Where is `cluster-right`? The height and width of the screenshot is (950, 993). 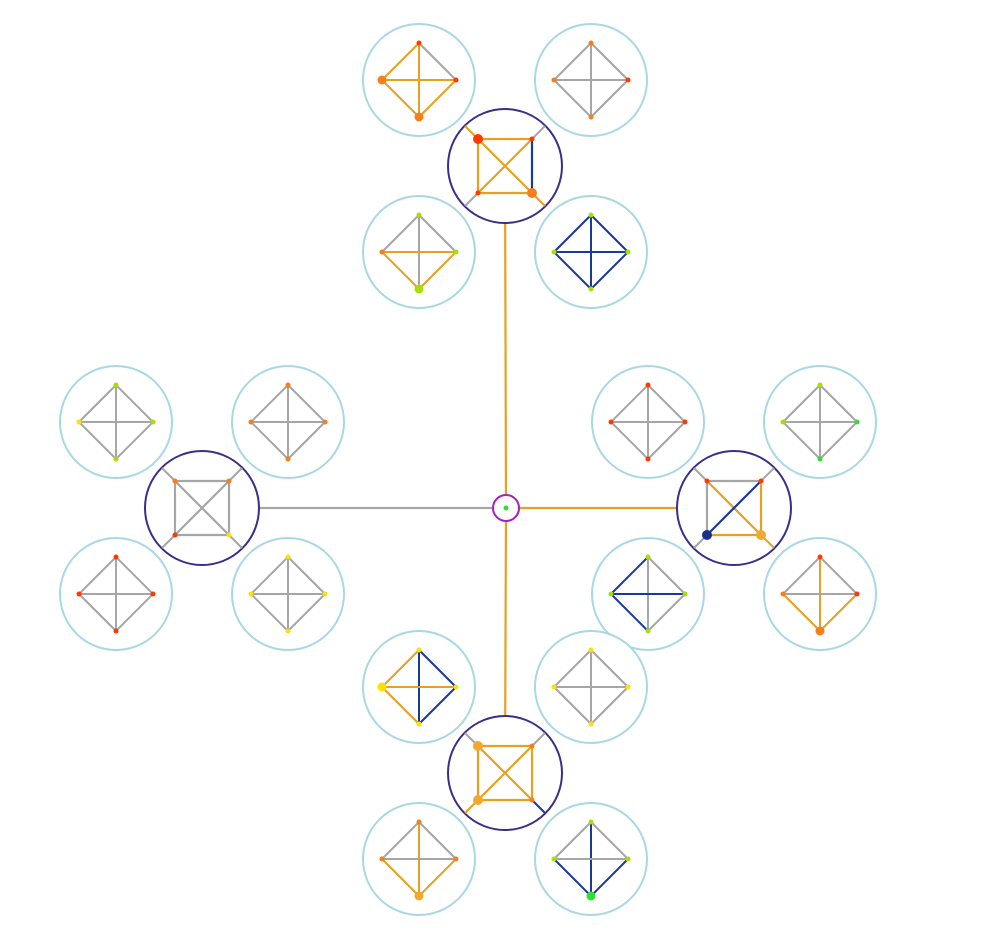
cluster-right is located at coordinates (734, 508).